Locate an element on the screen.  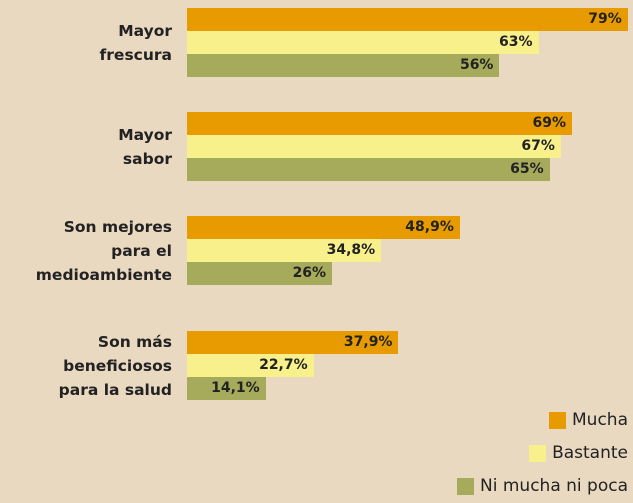
value-label: 79% is located at coordinates (605, 19).